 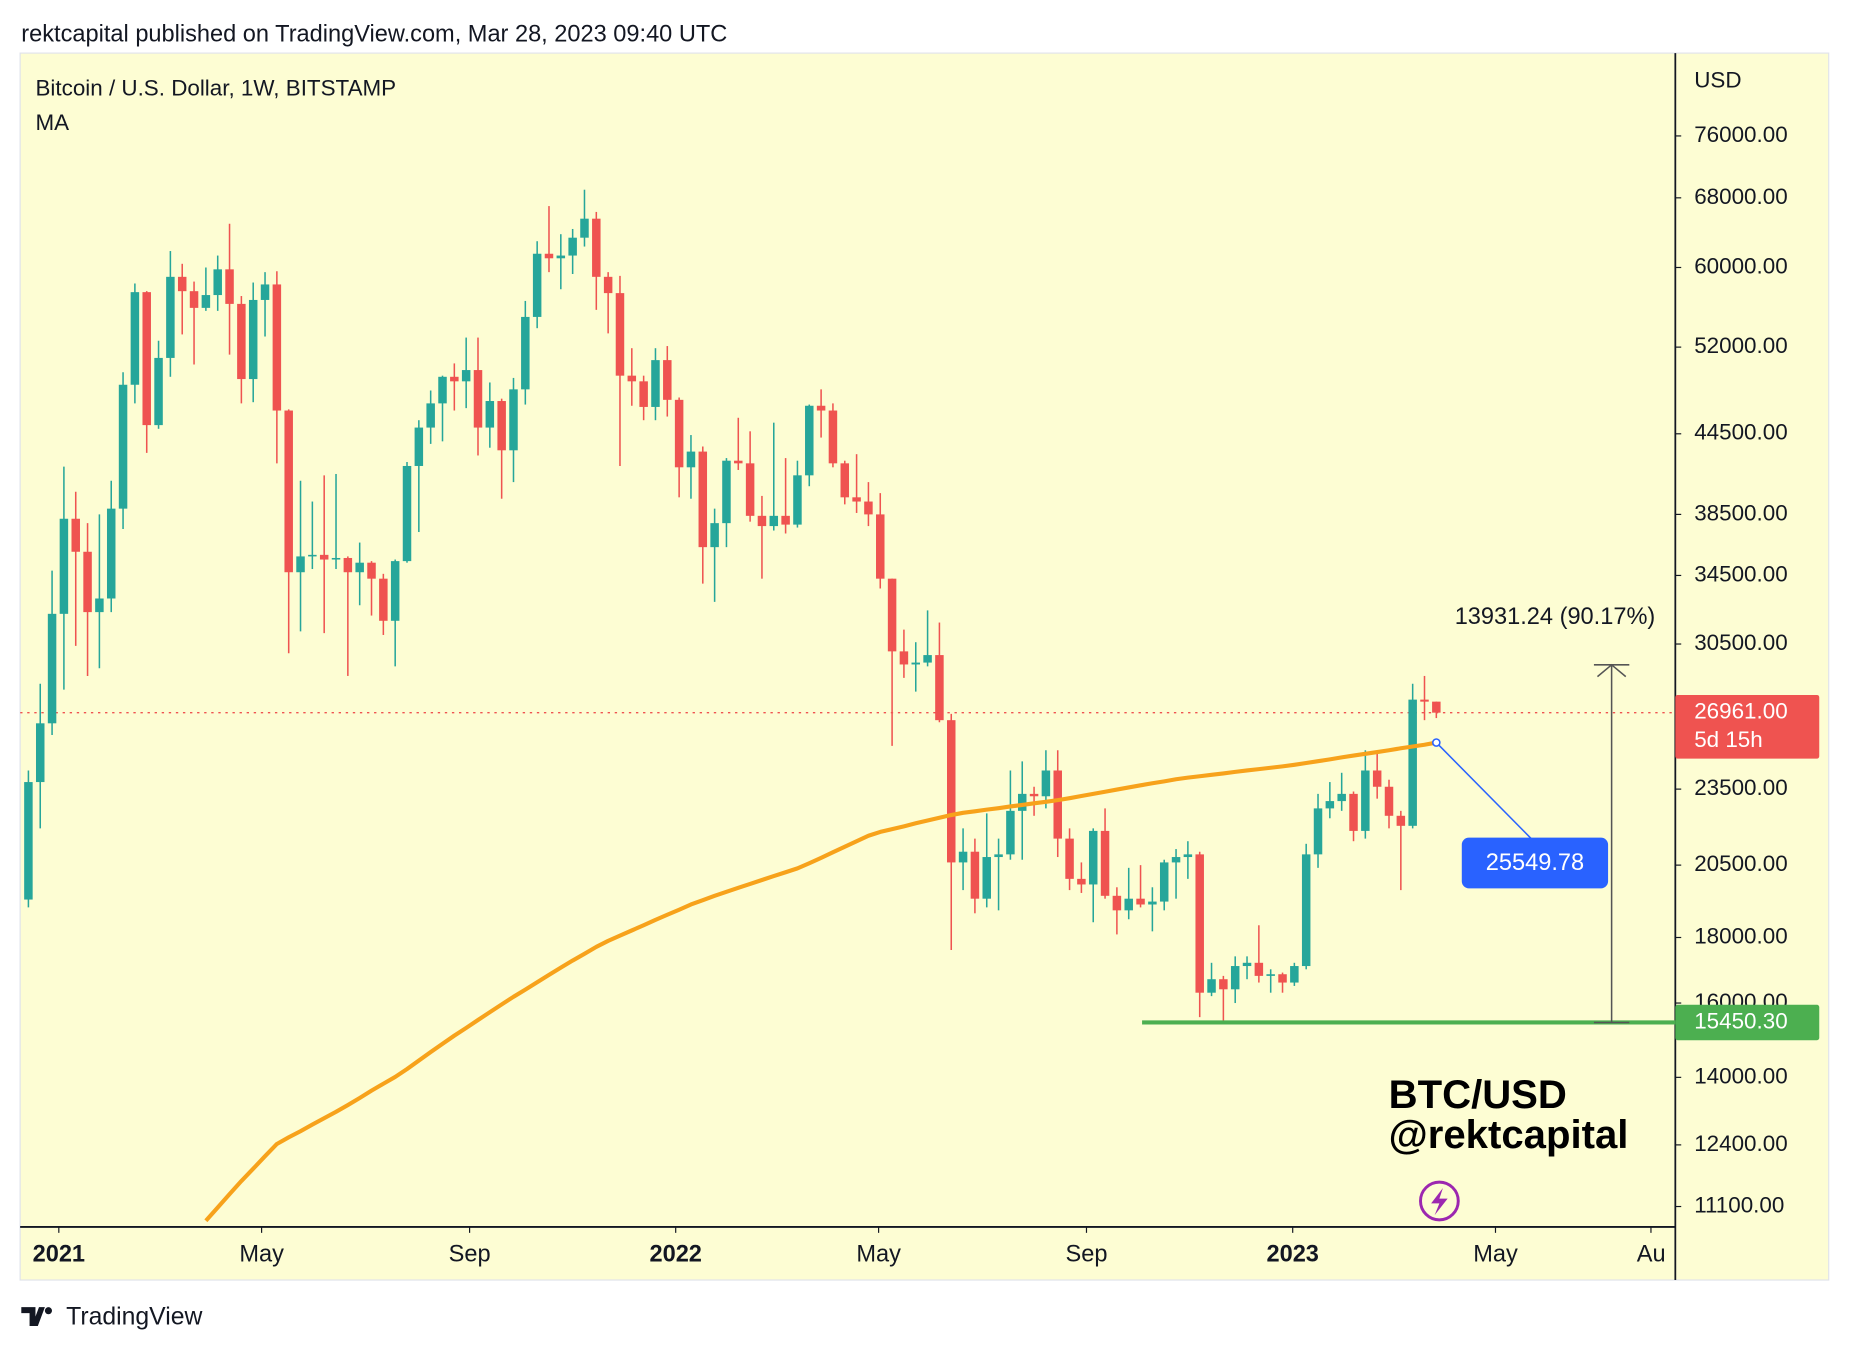 What do you see at coordinates (36, 1317) in the screenshot?
I see `tradingview-logo` at bounding box center [36, 1317].